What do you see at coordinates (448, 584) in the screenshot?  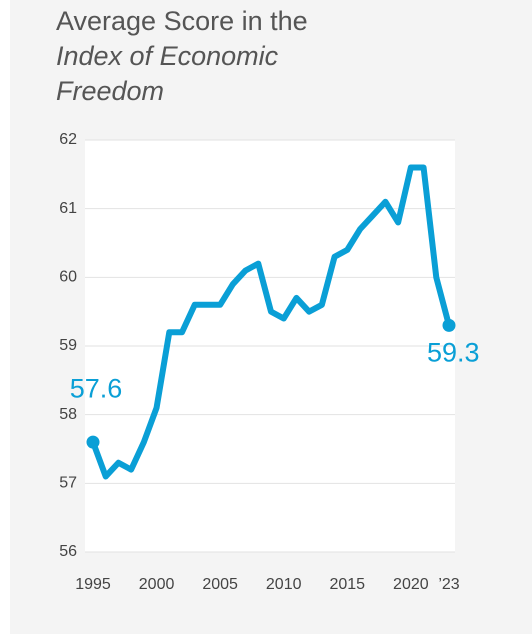 I see `x-tick-label: ’23` at bounding box center [448, 584].